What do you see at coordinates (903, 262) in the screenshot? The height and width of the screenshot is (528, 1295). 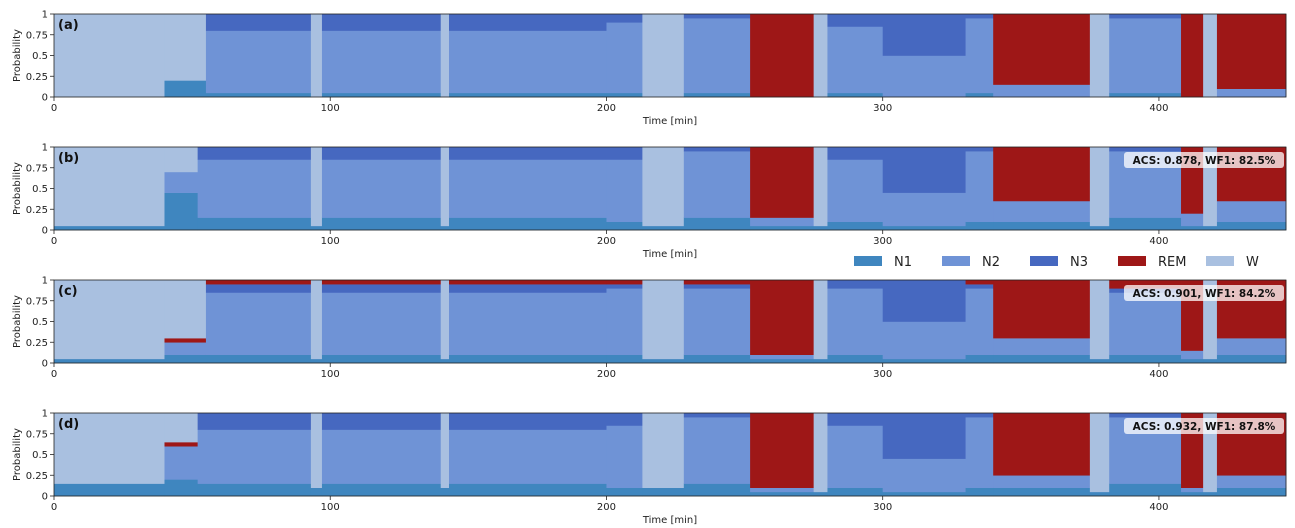 I see `legend-label-n1: N1` at bounding box center [903, 262].